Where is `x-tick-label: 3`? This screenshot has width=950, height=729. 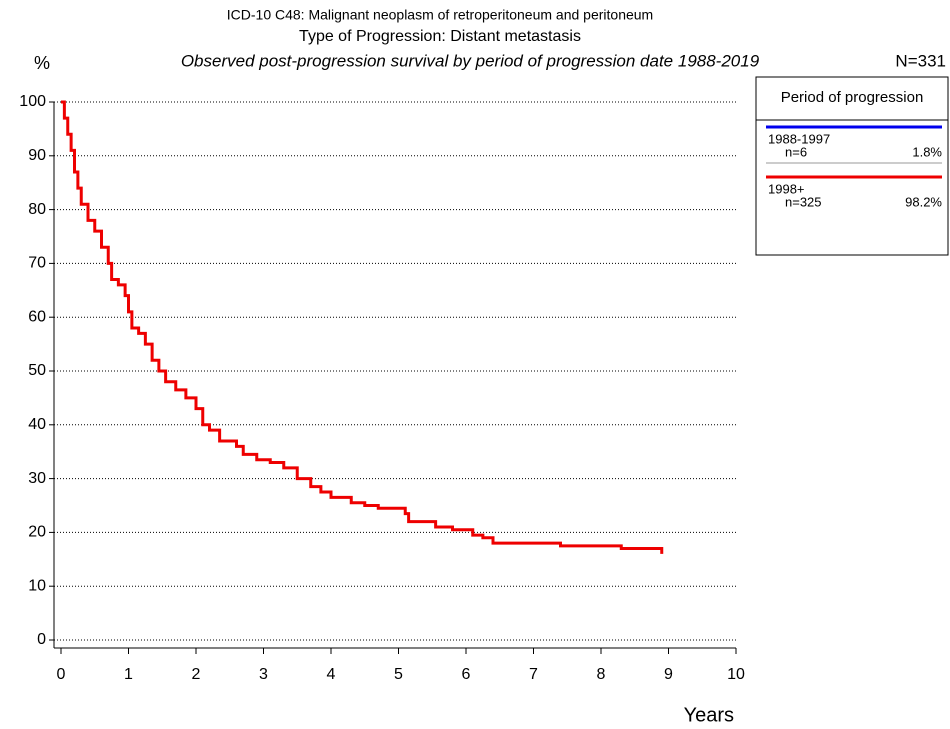
x-tick-label: 3 is located at coordinates (263, 674).